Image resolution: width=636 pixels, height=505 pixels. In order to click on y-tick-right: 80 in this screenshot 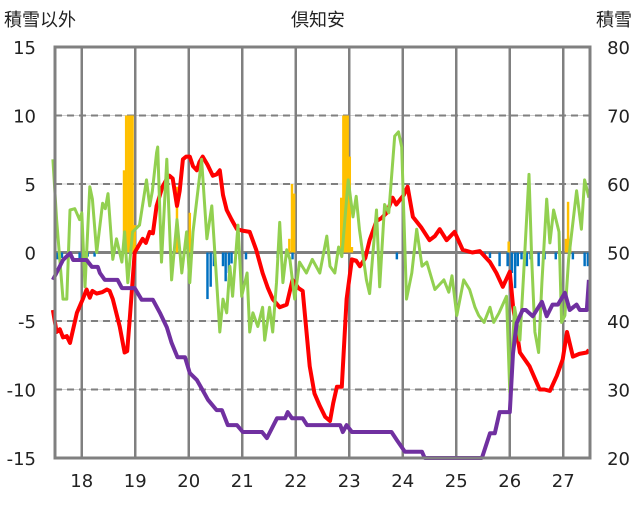, I will do `click(618, 48)`.